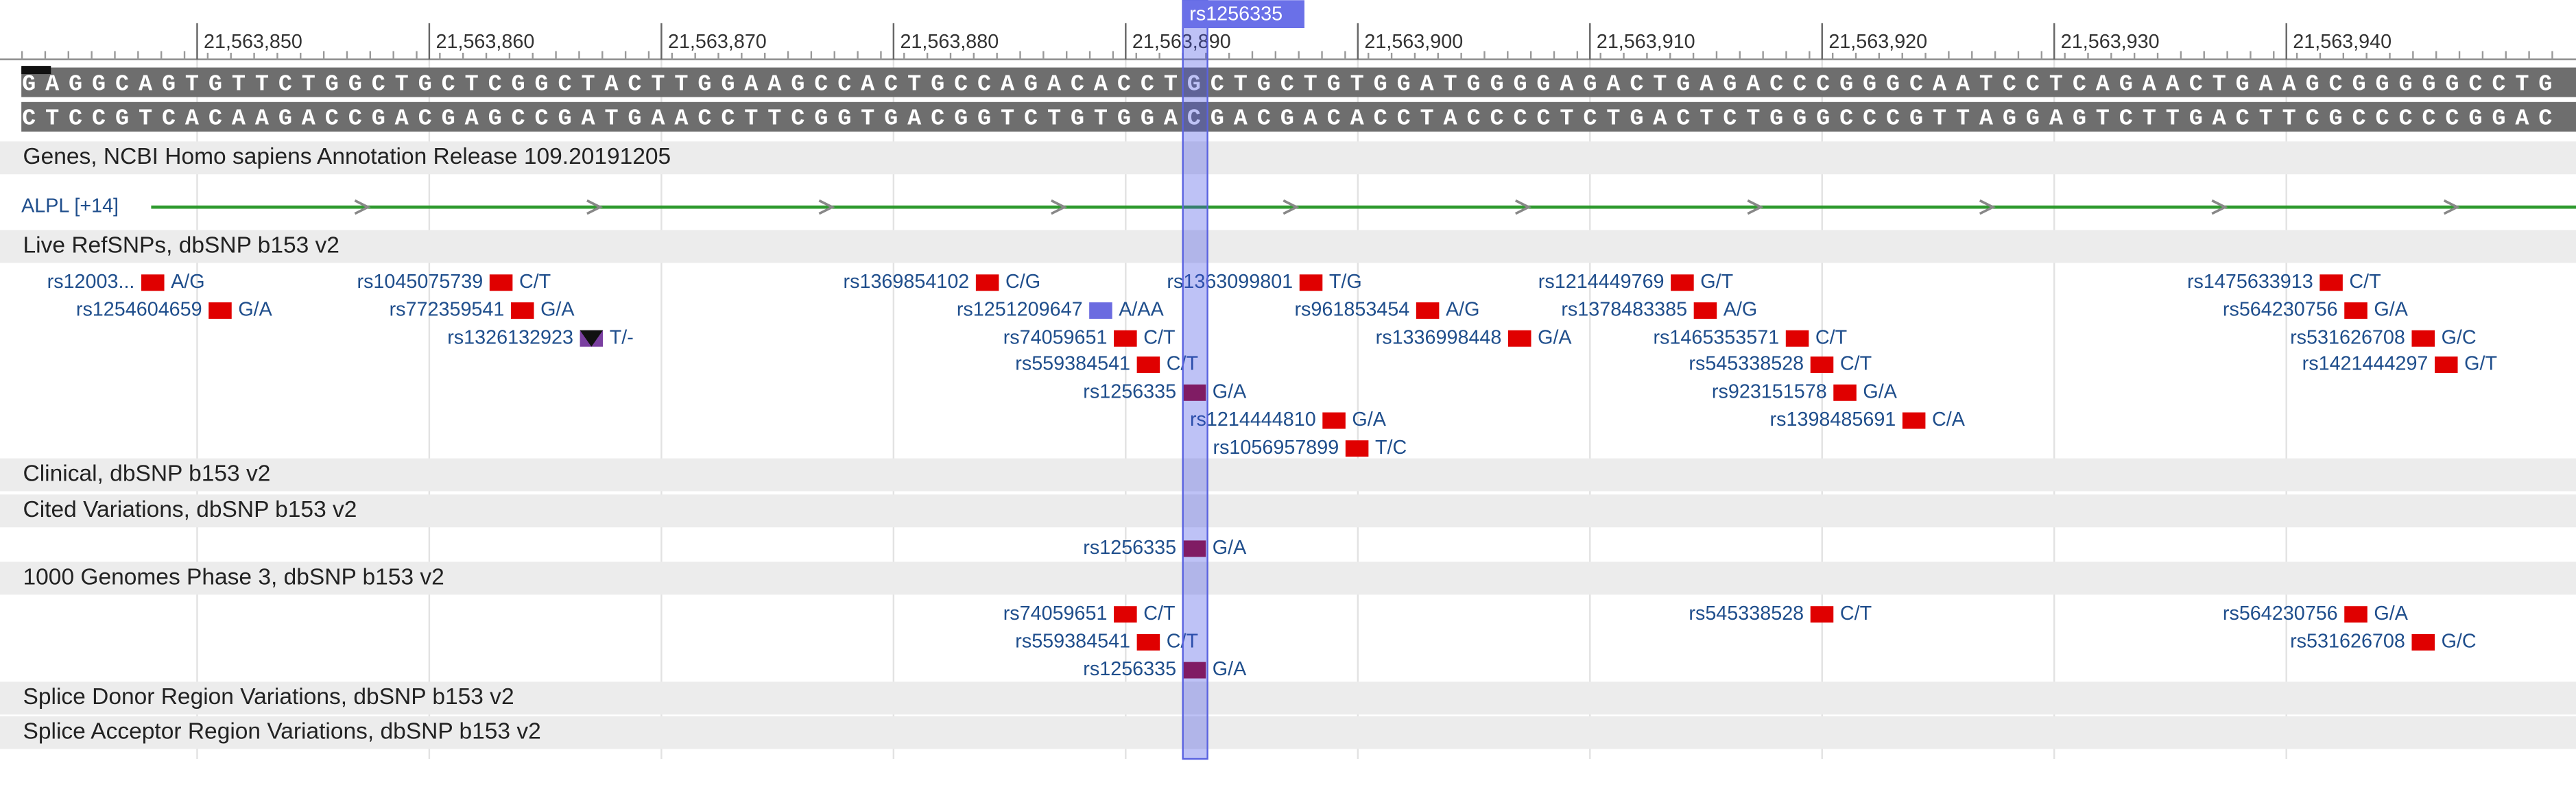 The image size is (2576, 787). What do you see at coordinates (1439, 337) in the screenshot?
I see `snp-name: rs1336998448` at bounding box center [1439, 337].